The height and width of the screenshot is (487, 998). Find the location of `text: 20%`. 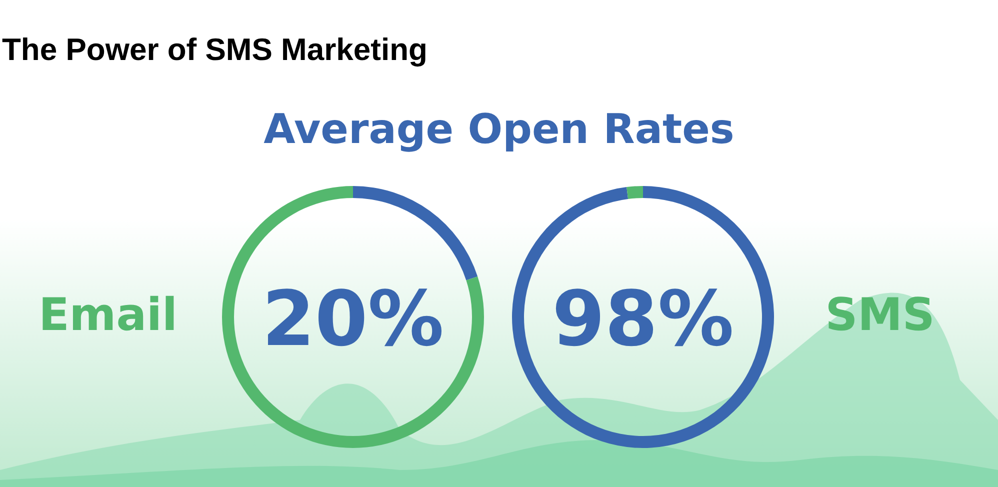

text: 20% is located at coordinates (353, 318).